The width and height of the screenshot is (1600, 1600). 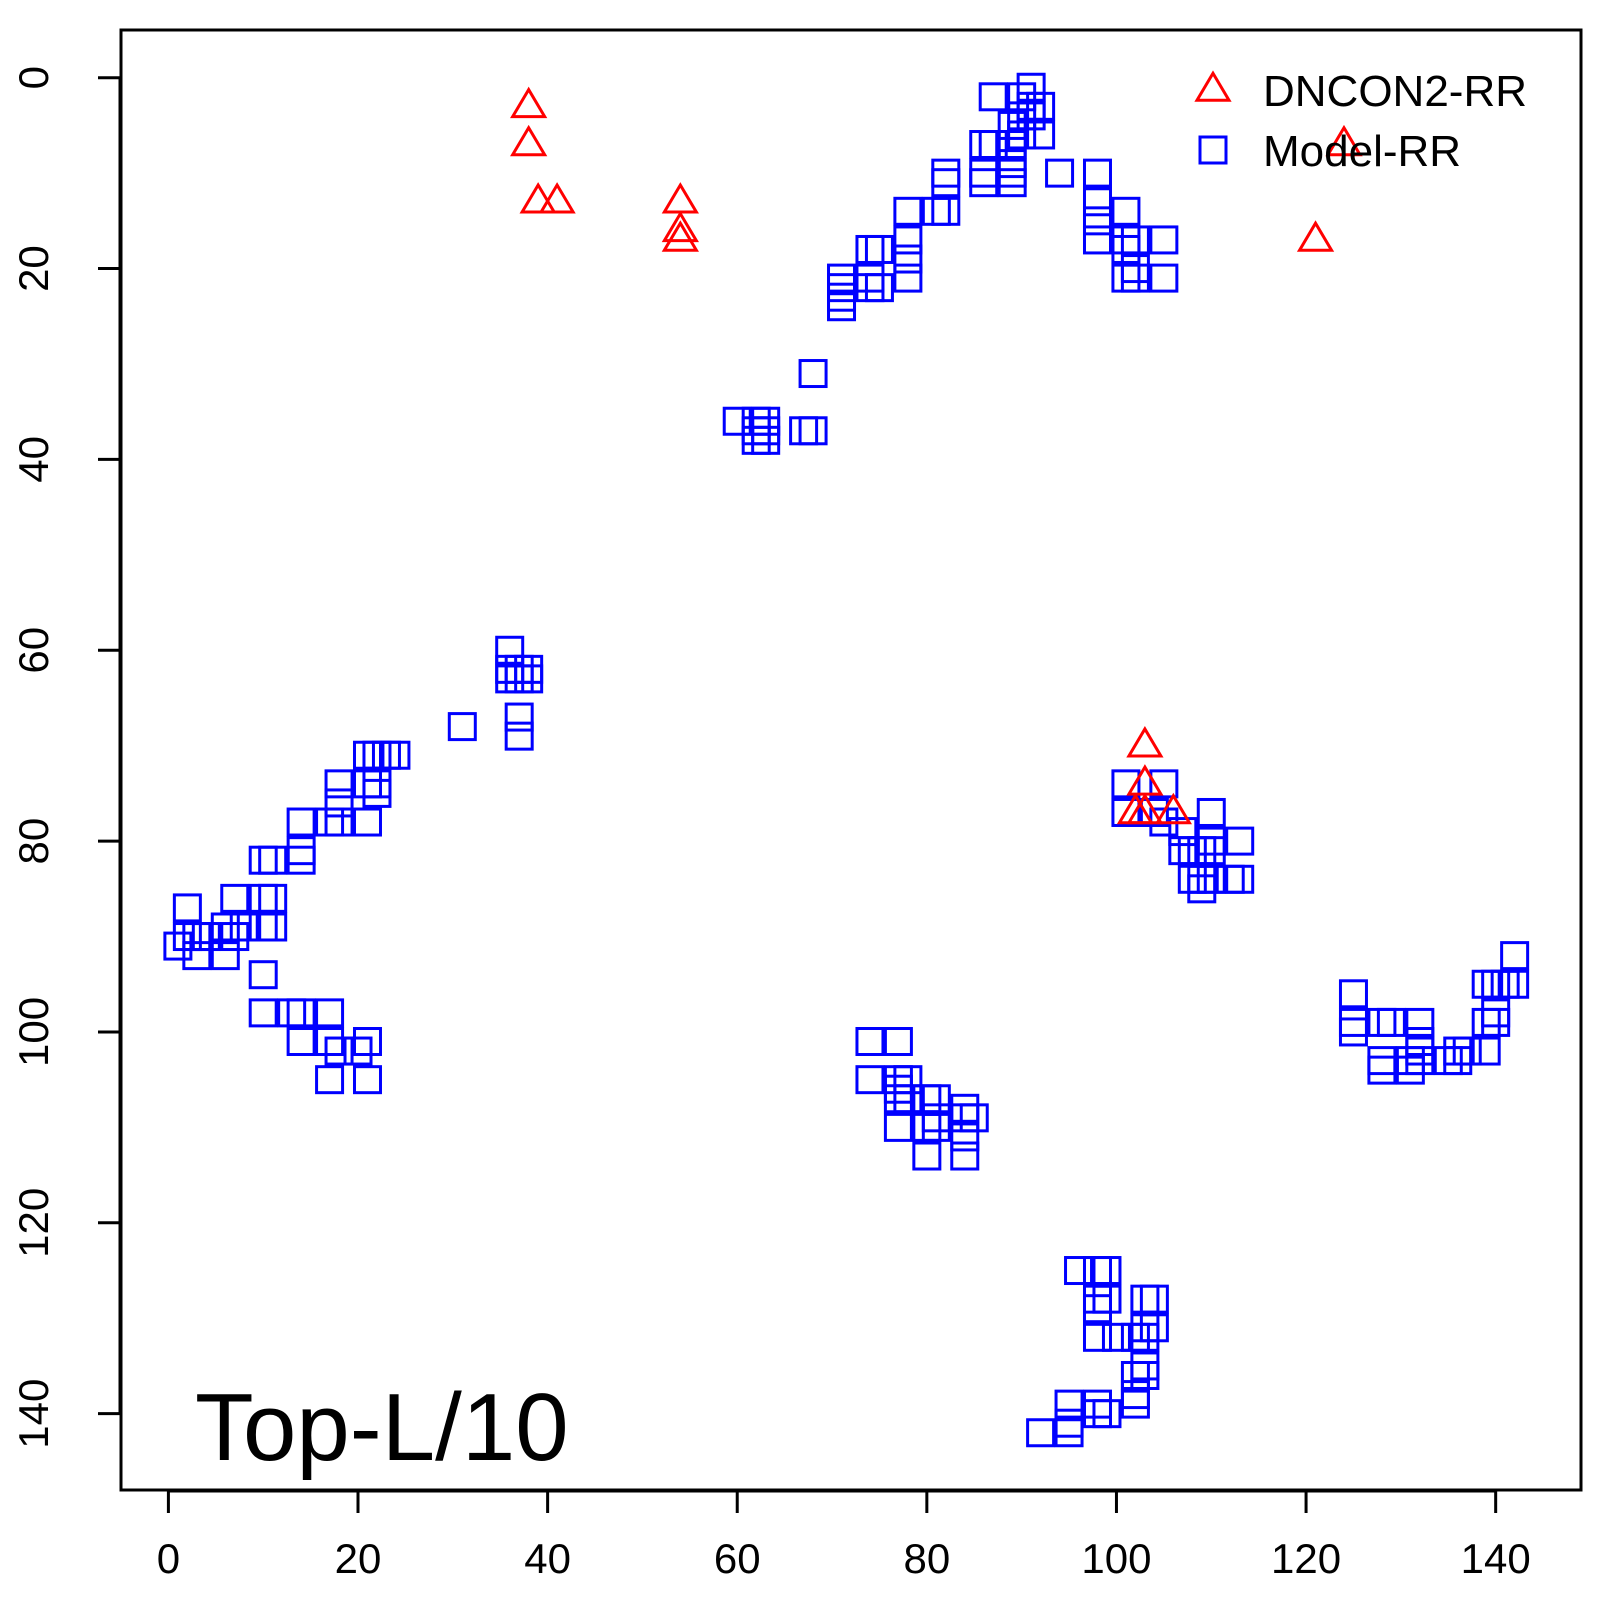 I want to click on legend: DNCON2-RR Model-RR, so click(x=1360, y=121).